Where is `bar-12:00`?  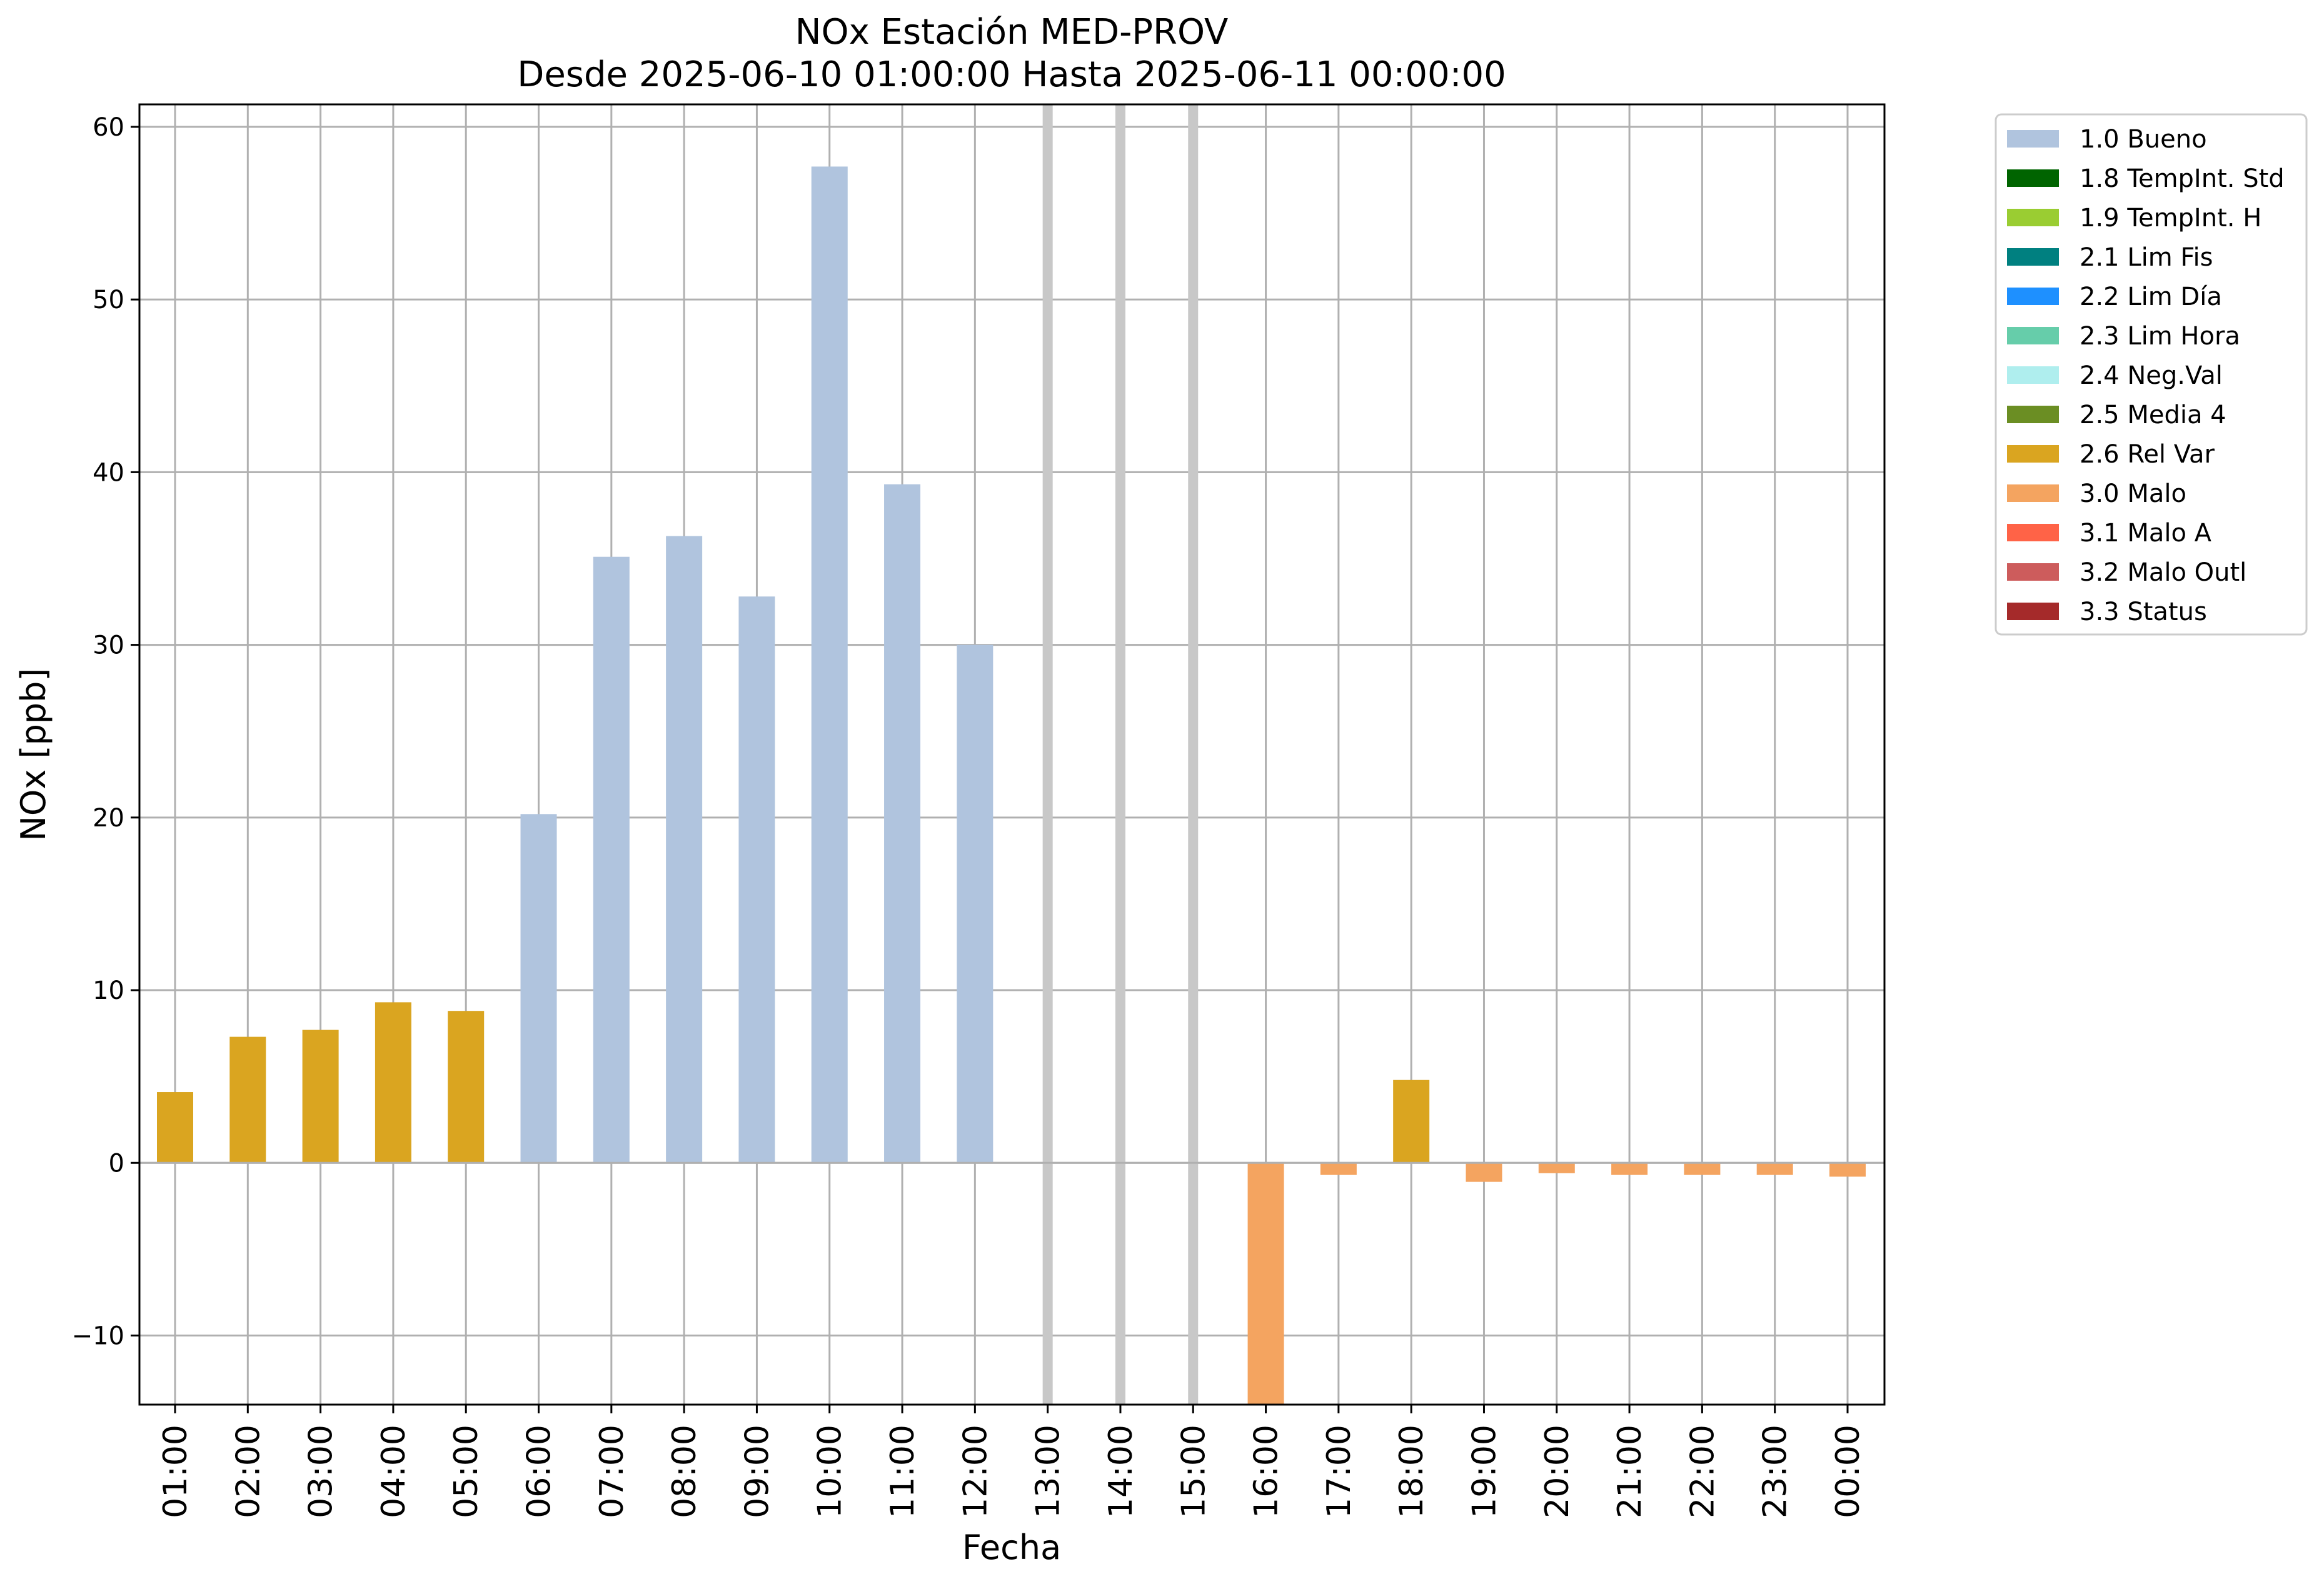
bar-12:00 is located at coordinates (975, 903).